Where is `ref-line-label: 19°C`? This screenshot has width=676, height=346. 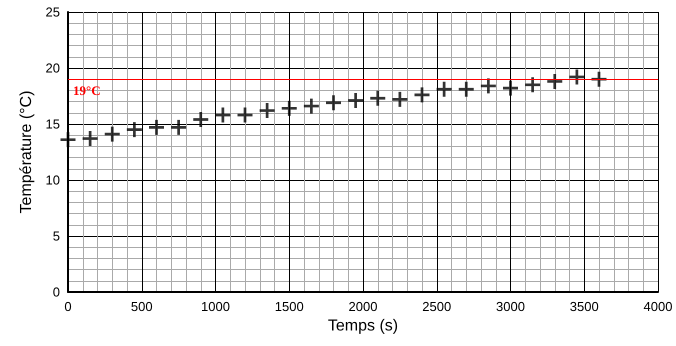 ref-line-label: 19°C is located at coordinates (87, 90).